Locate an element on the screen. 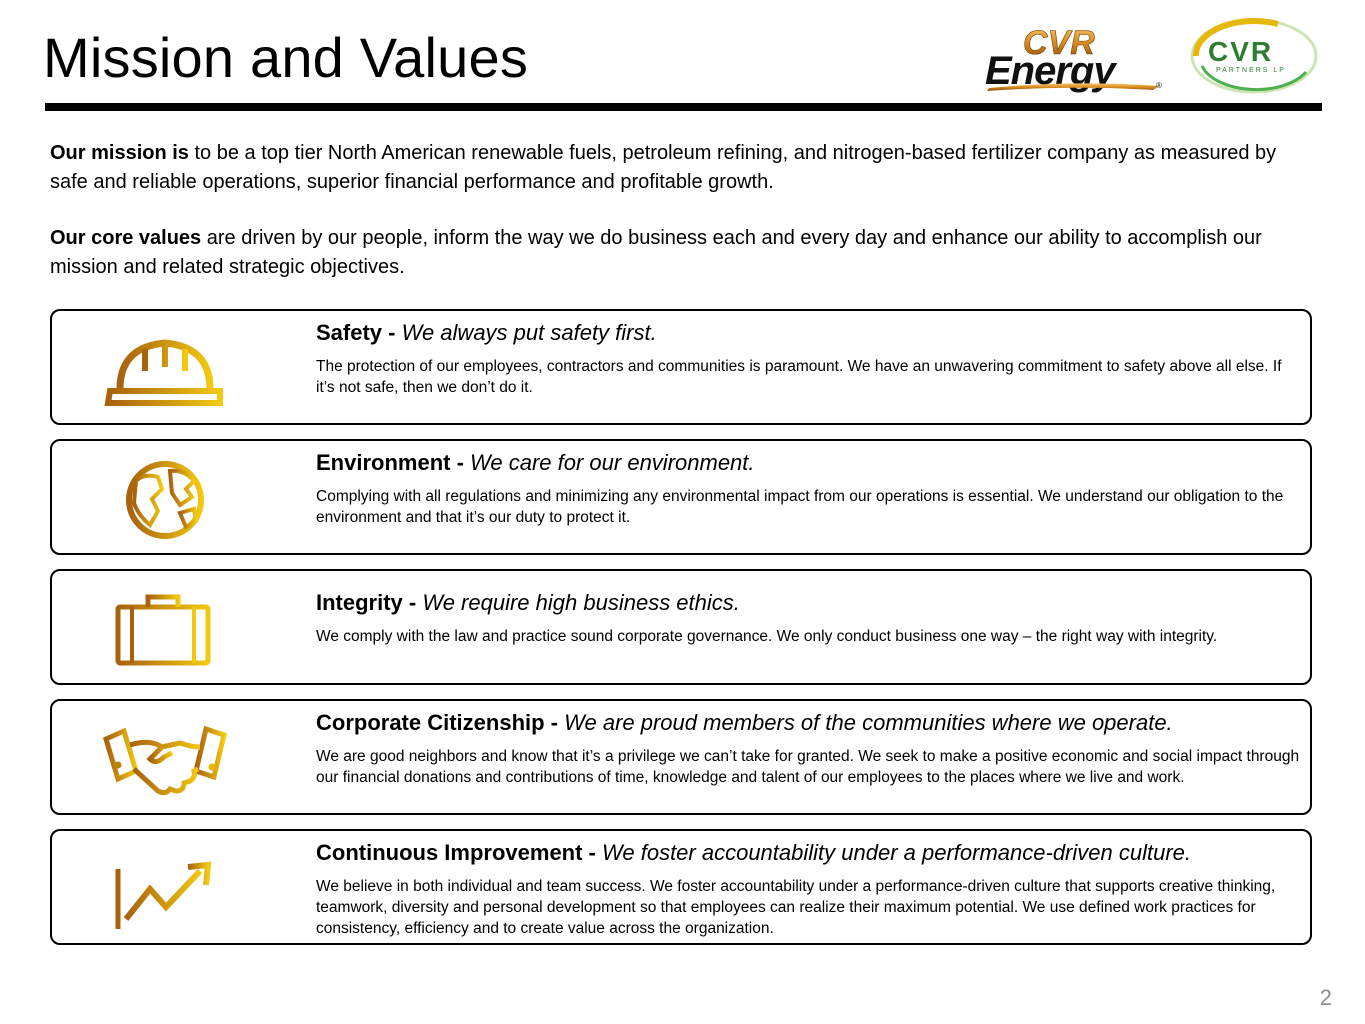  value-tagline-safety: We always put safety first. is located at coordinates (529, 332).